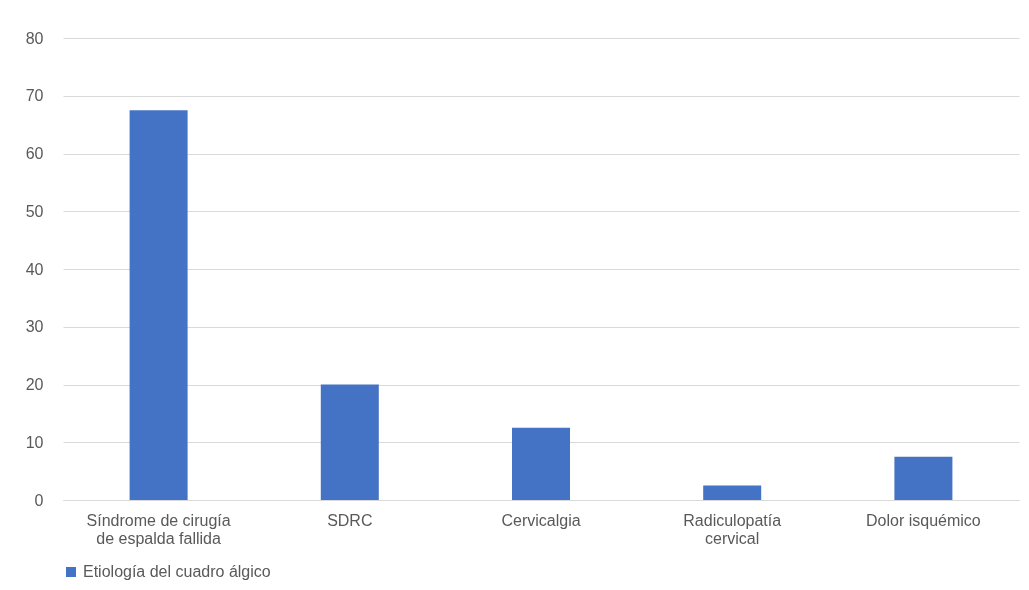  What do you see at coordinates (541, 520) in the screenshot?
I see `x-tick-label: Cervicalgia` at bounding box center [541, 520].